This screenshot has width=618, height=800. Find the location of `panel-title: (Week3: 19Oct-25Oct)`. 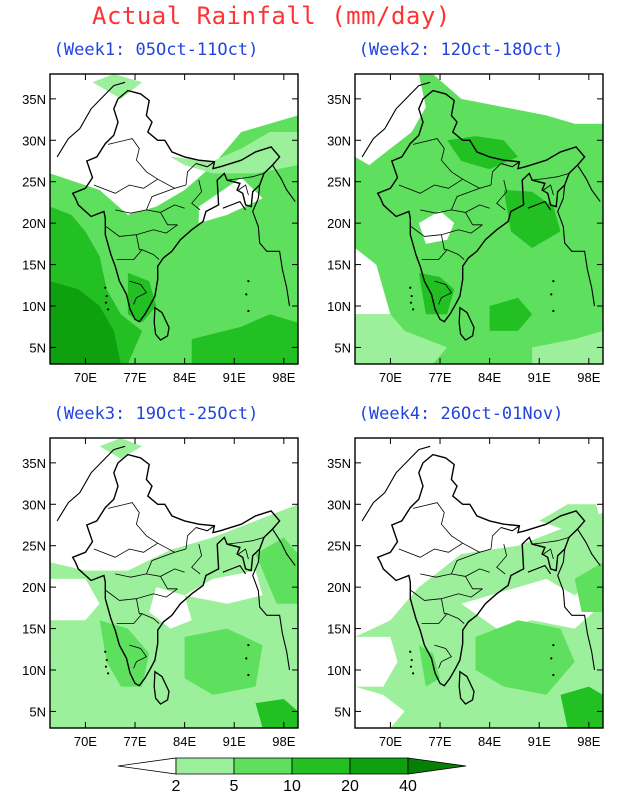

panel-title: (Week3: 19Oct-25Oct) is located at coordinates (156, 414).